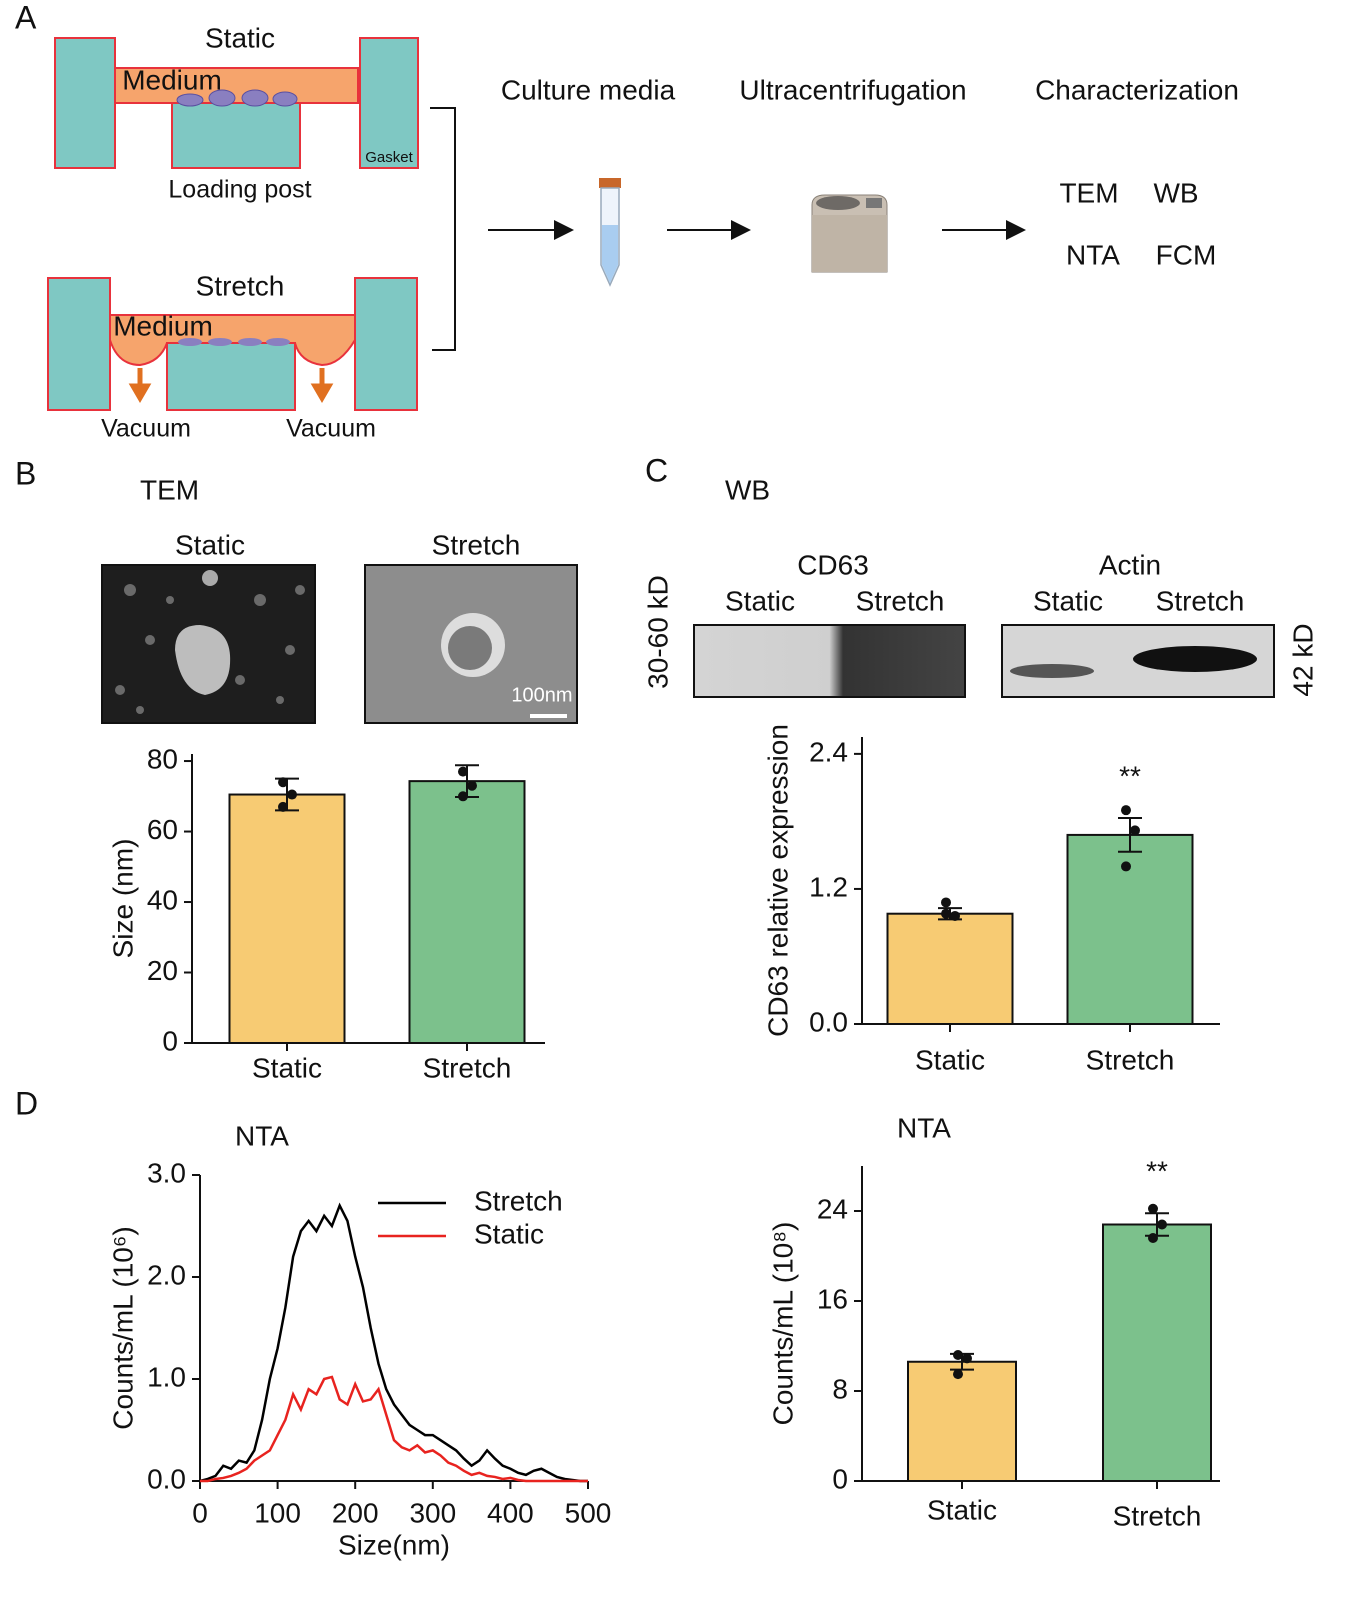  What do you see at coordinates (852, 89) in the screenshot?
I see `step: Ultracentrifugation` at bounding box center [852, 89].